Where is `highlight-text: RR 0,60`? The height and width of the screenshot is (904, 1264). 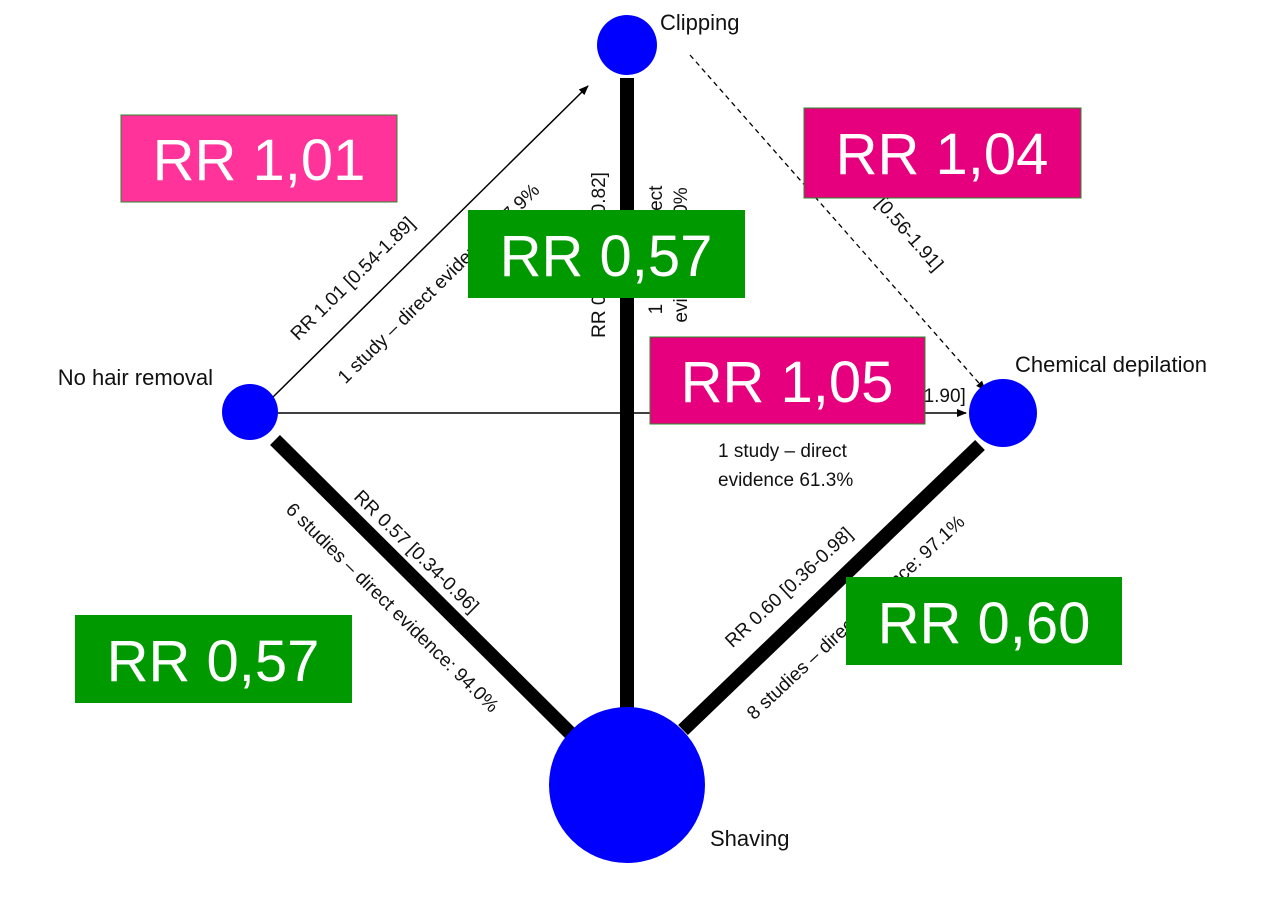 highlight-text: RR 0,60 is located at coordinates (984, 623).